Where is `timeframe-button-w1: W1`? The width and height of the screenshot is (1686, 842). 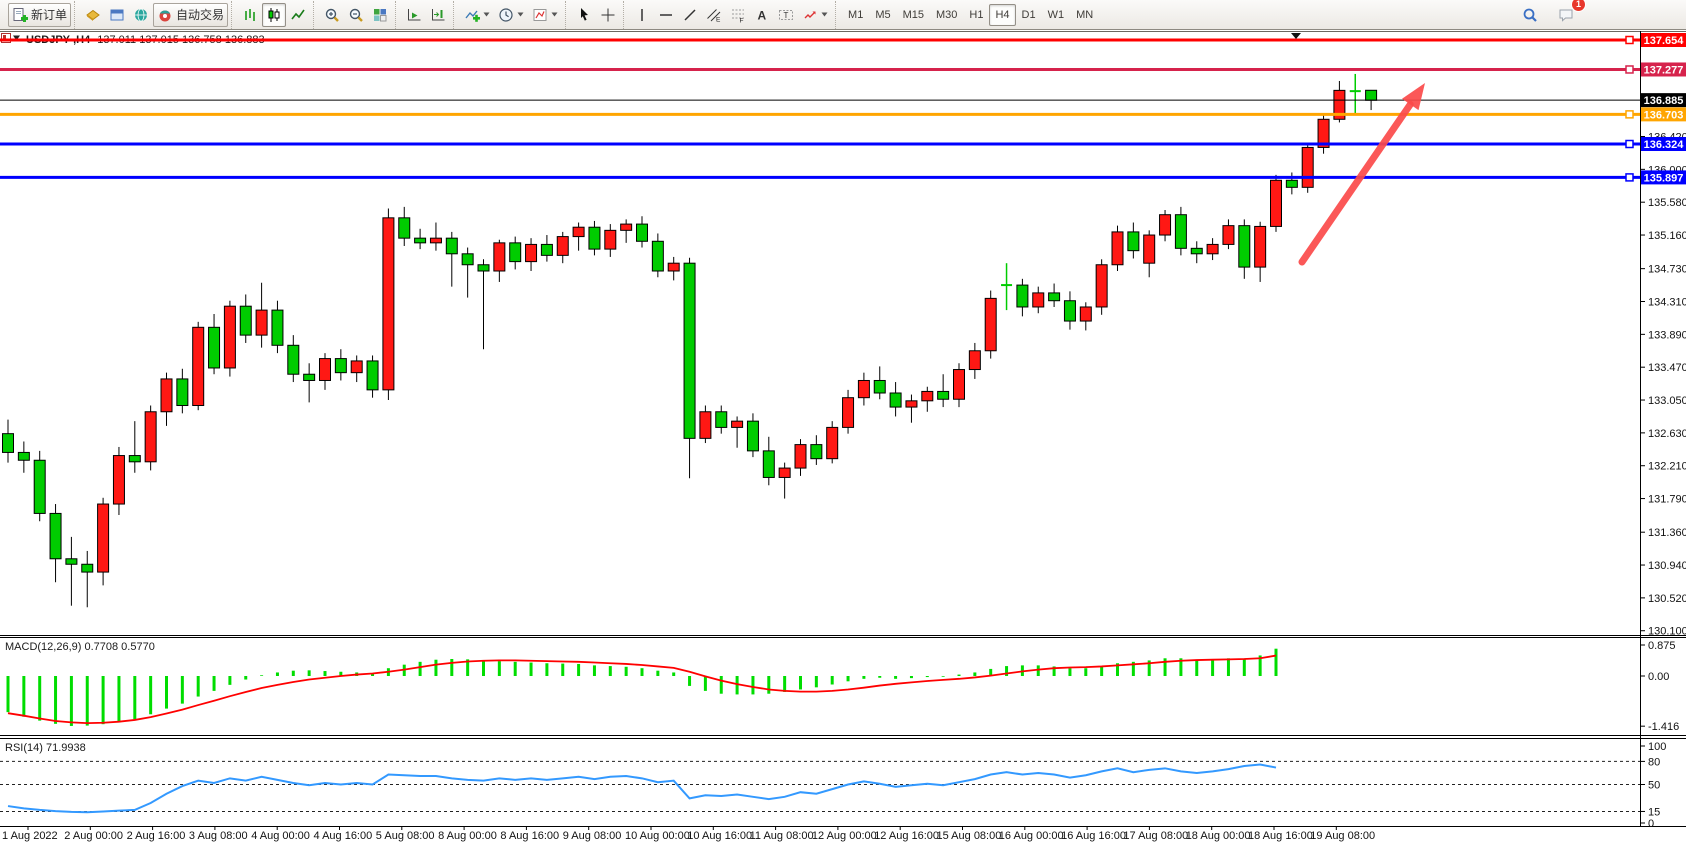 timeframe-button-w1: W1 is located at coordinates (1056, 14).